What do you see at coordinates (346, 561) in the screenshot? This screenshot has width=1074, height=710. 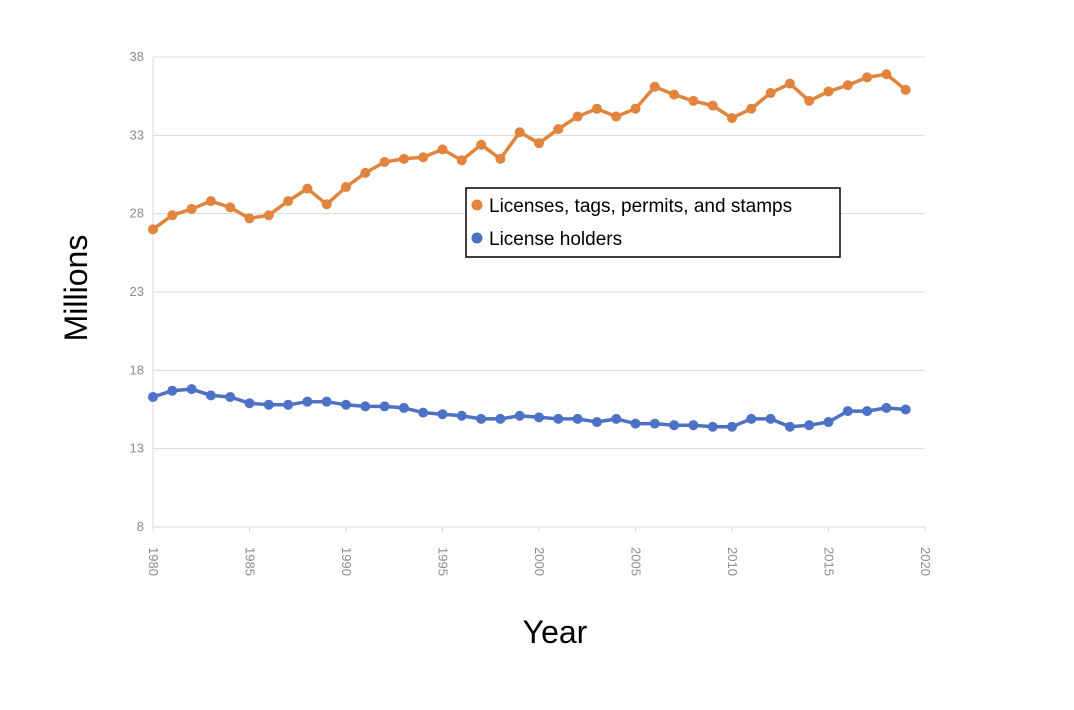 I see `x-tick-label: 1990` at bounding box center [346, 561].